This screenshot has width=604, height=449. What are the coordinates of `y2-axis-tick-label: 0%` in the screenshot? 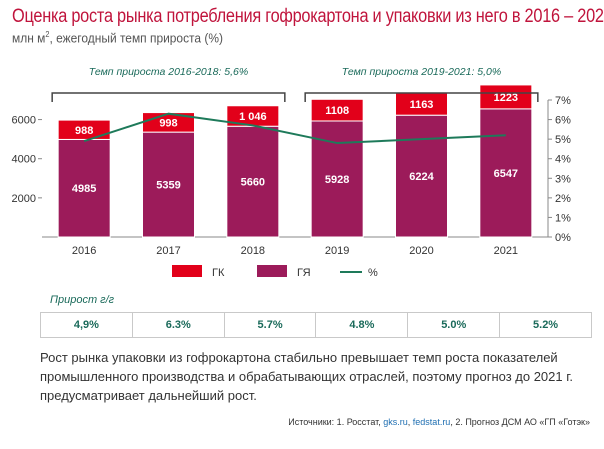 It's located at (563, 238).